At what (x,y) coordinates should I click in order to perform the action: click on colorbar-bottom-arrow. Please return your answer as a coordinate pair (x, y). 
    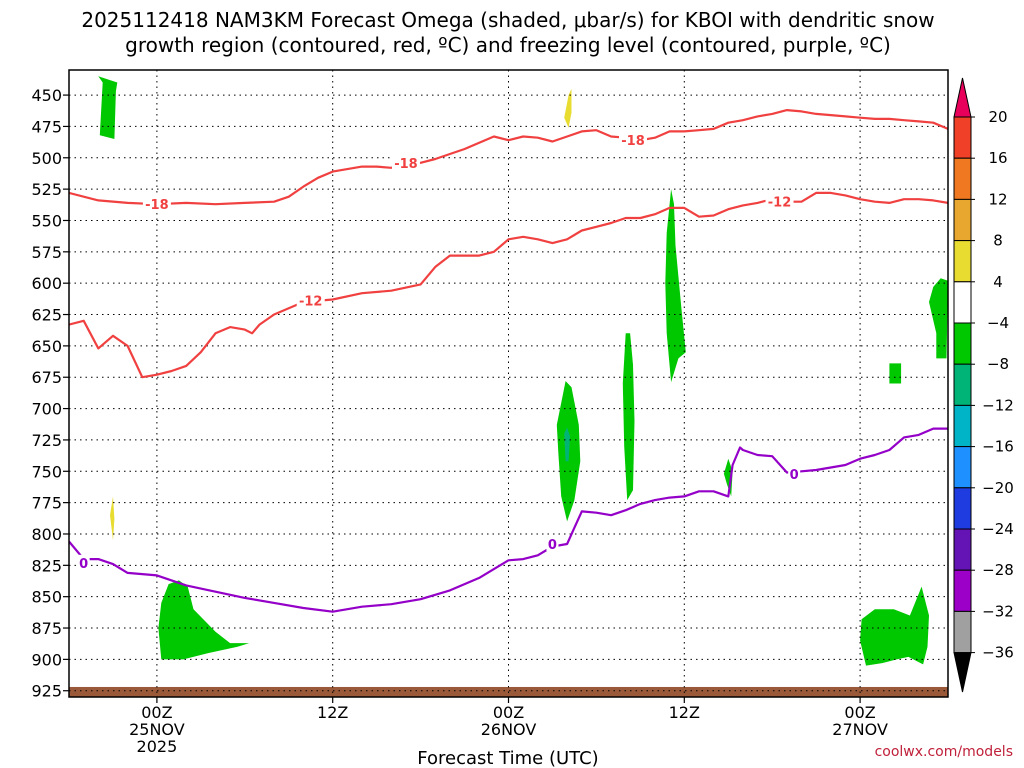
    Looking at the image, I should click on (962, 672).